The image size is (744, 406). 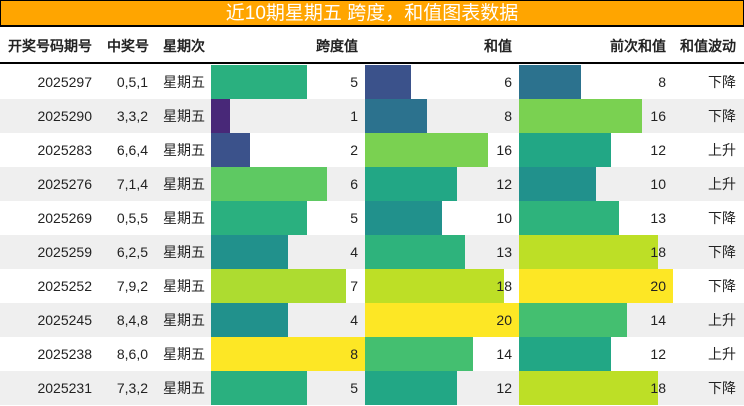 What do you see at coordinates (132, 218) in the screenshot?
I see `cell-numbers: 0,5,5` at bounding box center [132, 218].